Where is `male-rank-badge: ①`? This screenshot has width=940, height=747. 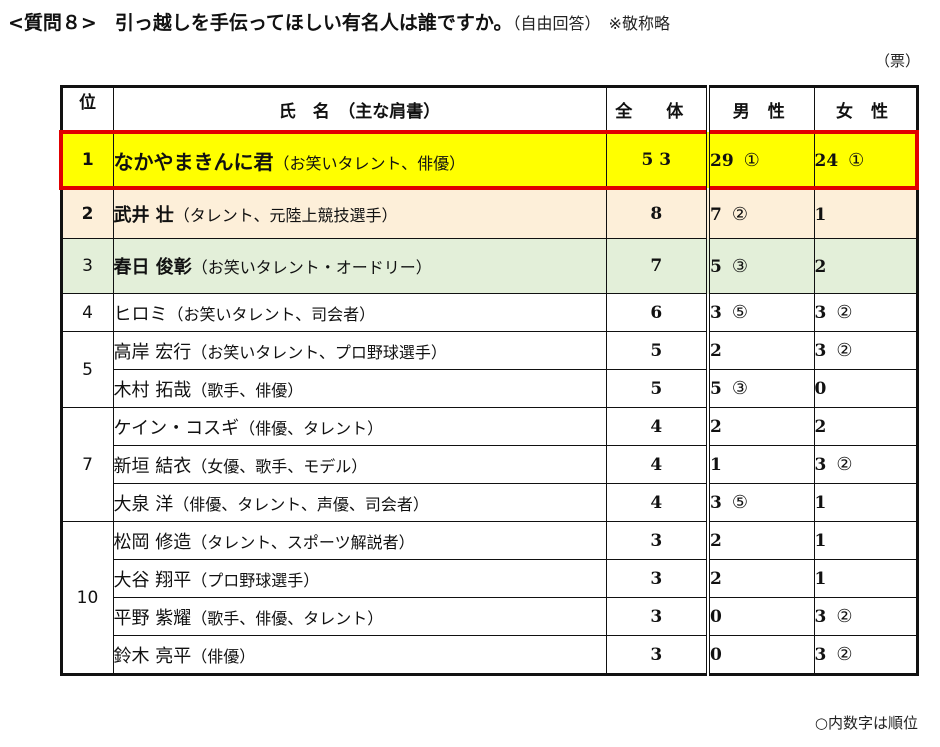 male-rank-badge: ① is located at coordinates (751, 160).